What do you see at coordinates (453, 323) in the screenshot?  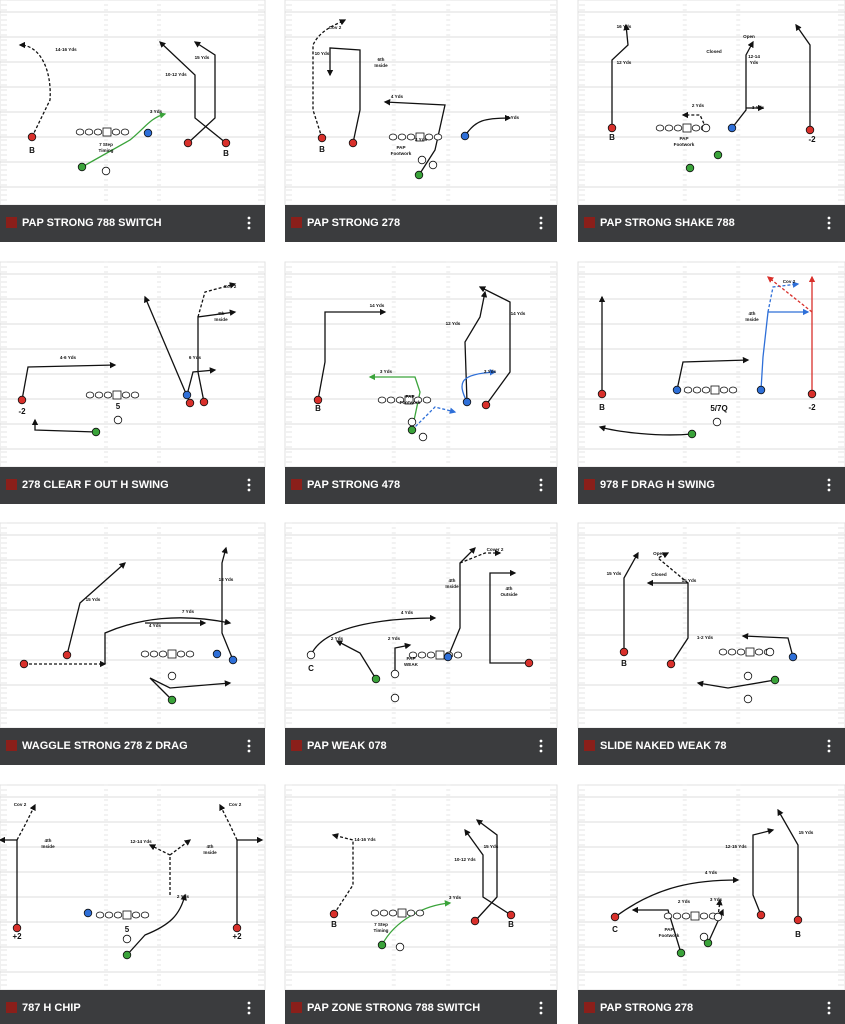 I see `route-label: 12 Yds` at bounding box center [453, 323].